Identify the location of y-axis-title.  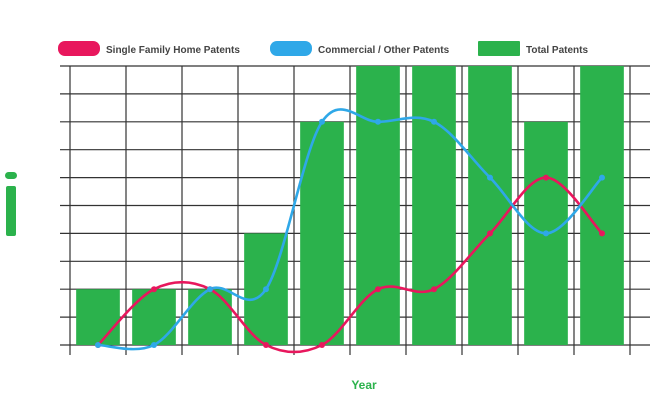
(11, 204).